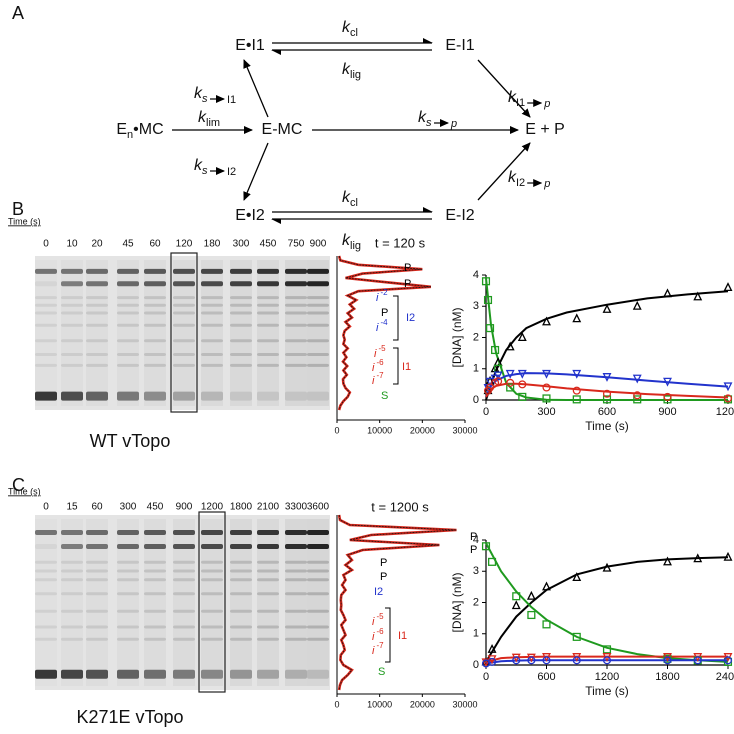 The height and width of the screenshot is (734, 734). Describe the element at coordinates (128, 507) in the screenshot. I see `lane-label: 300` at that location.